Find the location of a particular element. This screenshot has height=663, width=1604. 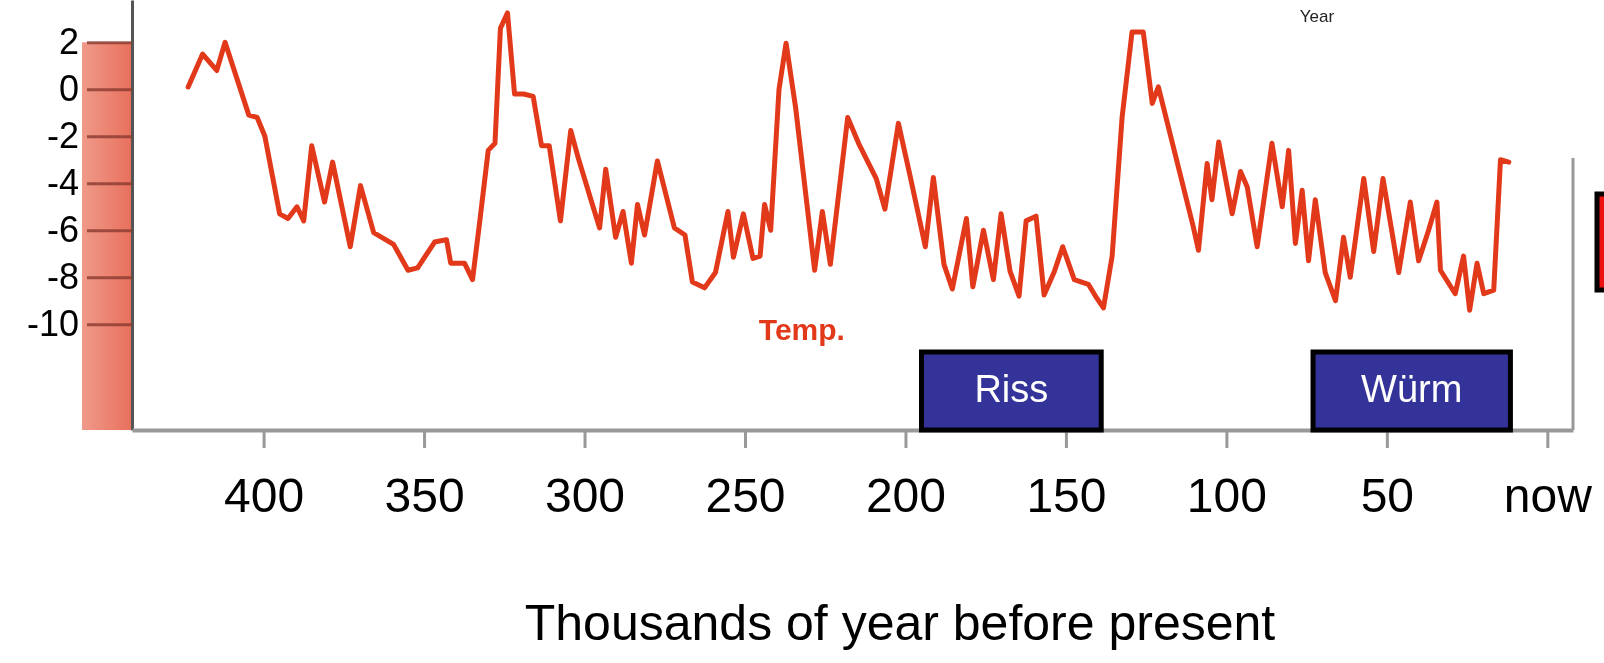

annotation: Year is located at coordinates (1317, 16).